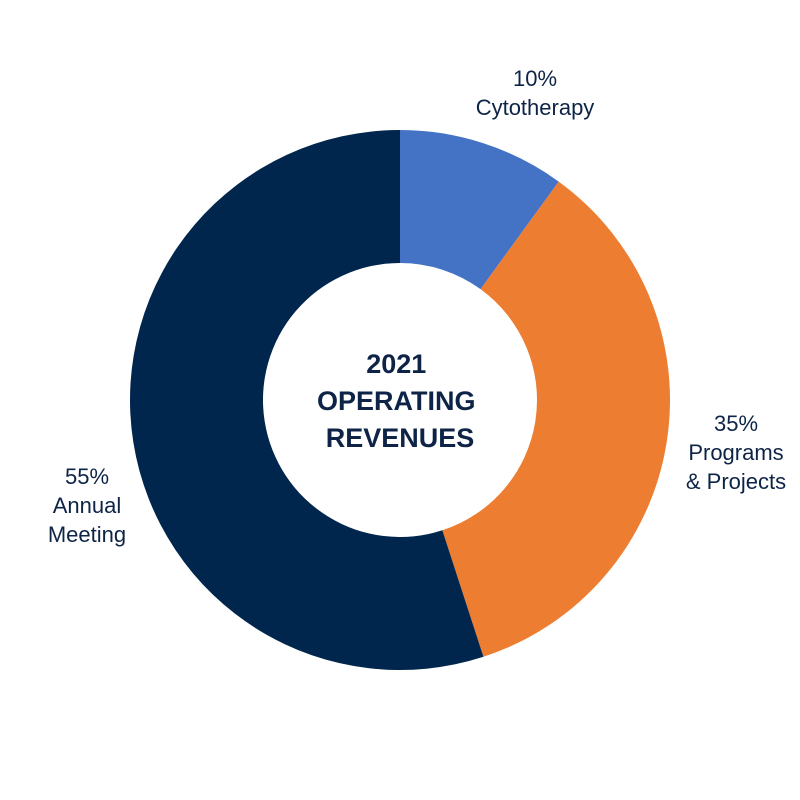 The image size is (800, 800). Describe the element at coordinates (396, 401) in the screenshot. I see `chart-title-line: OPERATING` at that location.